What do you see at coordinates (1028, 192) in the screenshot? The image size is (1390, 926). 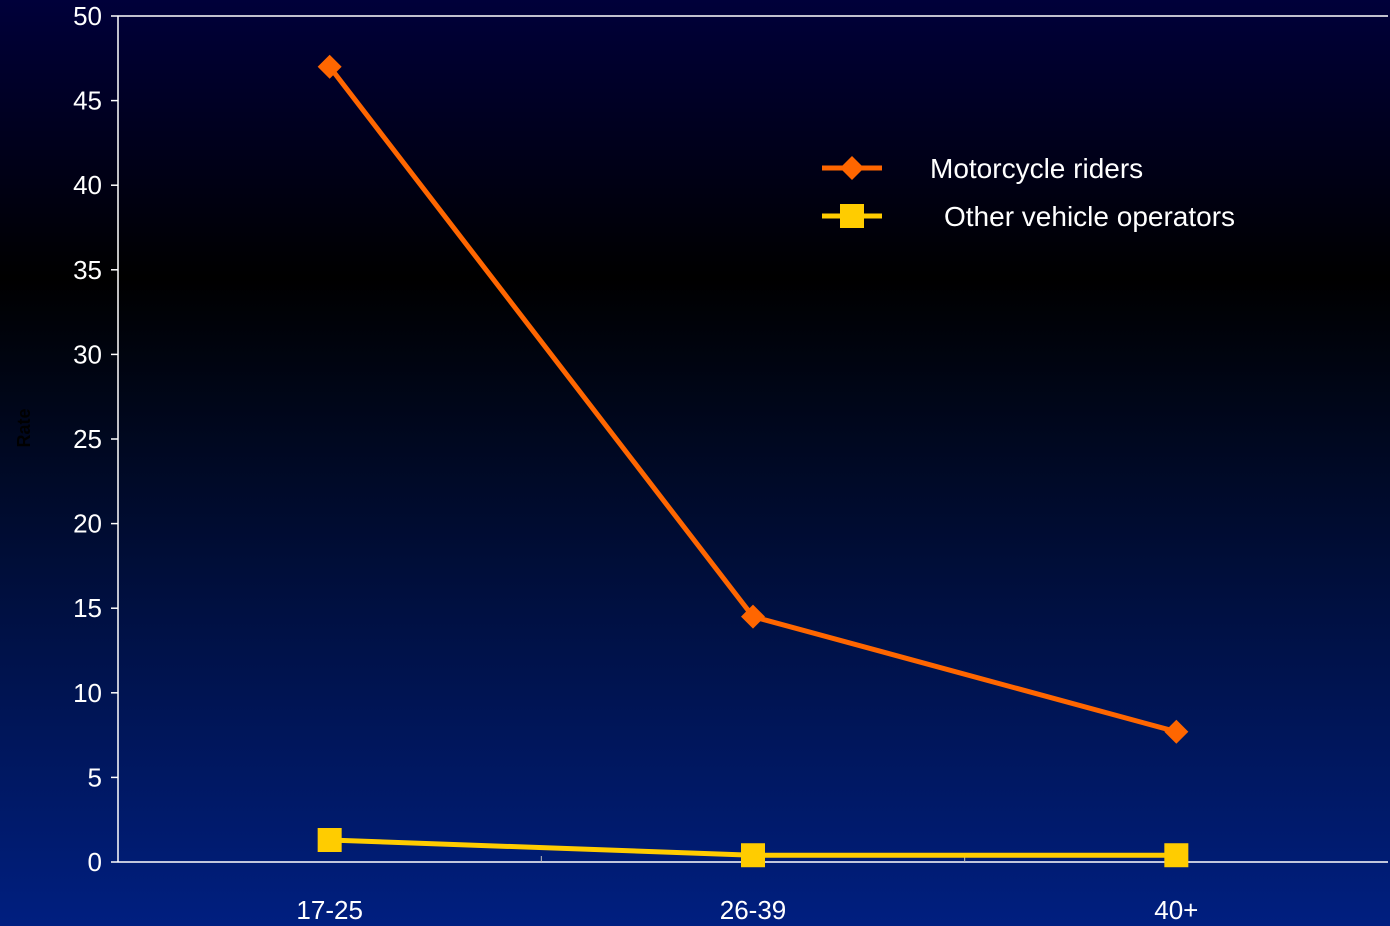 I see `legend: Motorcycle riders Other vehicle operators` at bounding box center [1028, 192].